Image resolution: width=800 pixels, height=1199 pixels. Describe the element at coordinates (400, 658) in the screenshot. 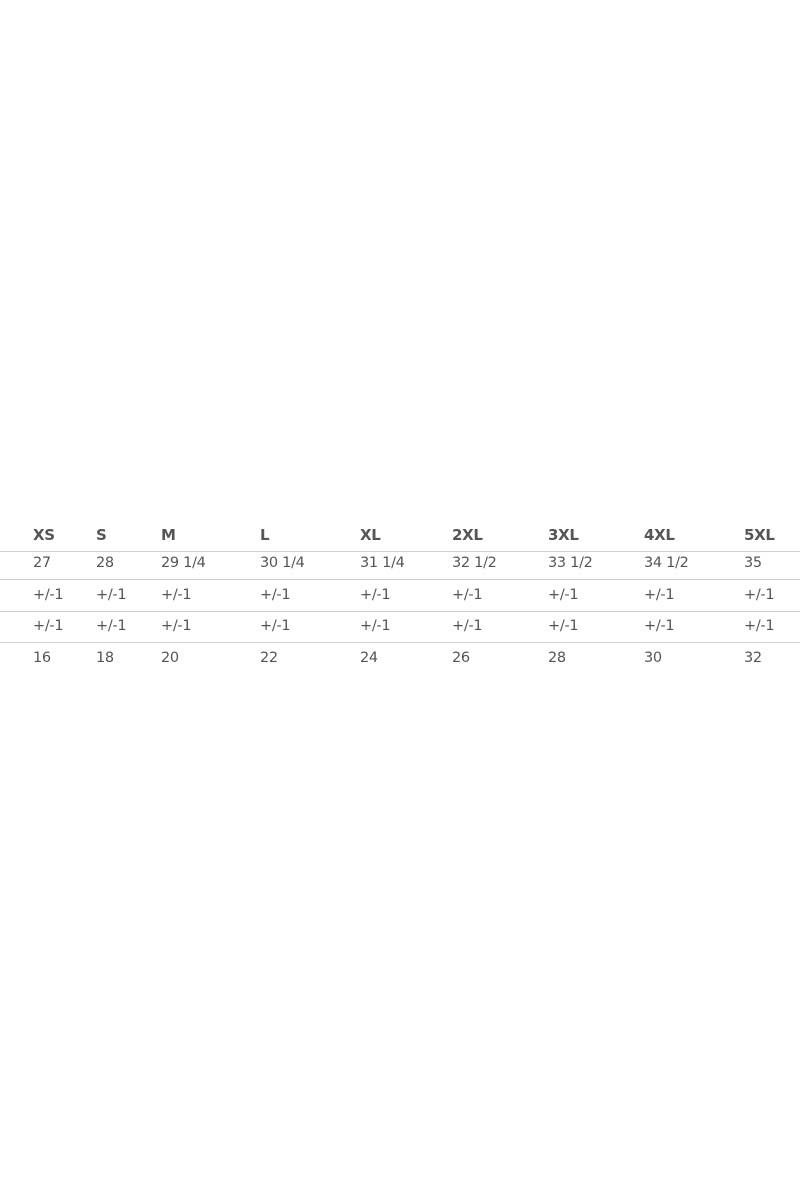

I see `table-row: 16 18 20 22 24 26 28 30 32` at that location.